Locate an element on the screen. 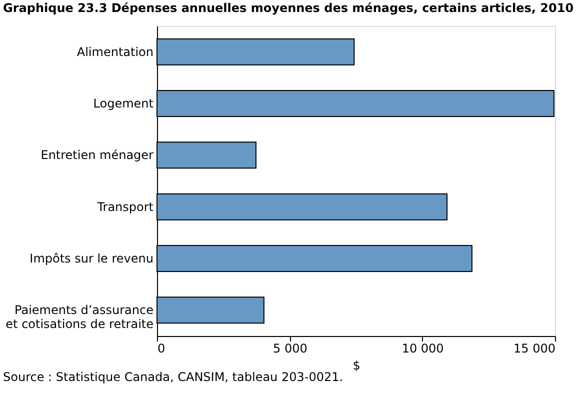  x-axis-title: $ is located at coordinates (356, 365).